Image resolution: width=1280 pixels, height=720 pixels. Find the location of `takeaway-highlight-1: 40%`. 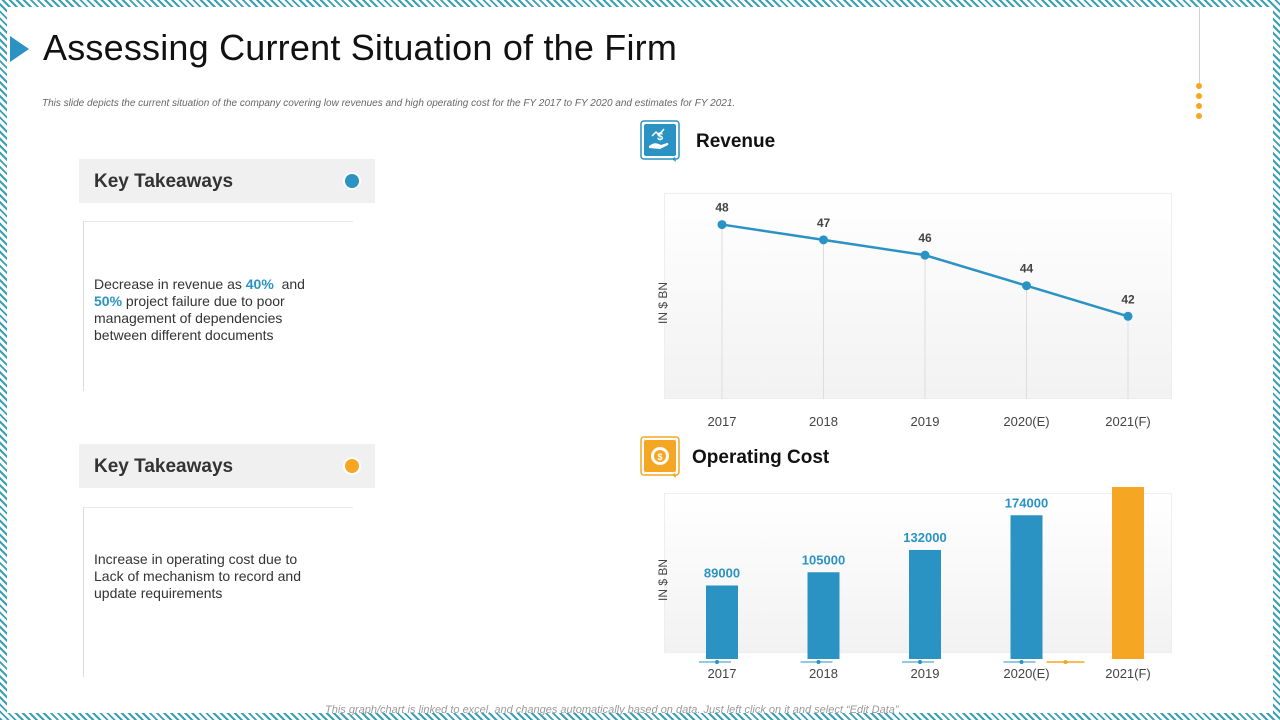

takeaway-highlight-1: 40% is located at coordinates (259, 284).